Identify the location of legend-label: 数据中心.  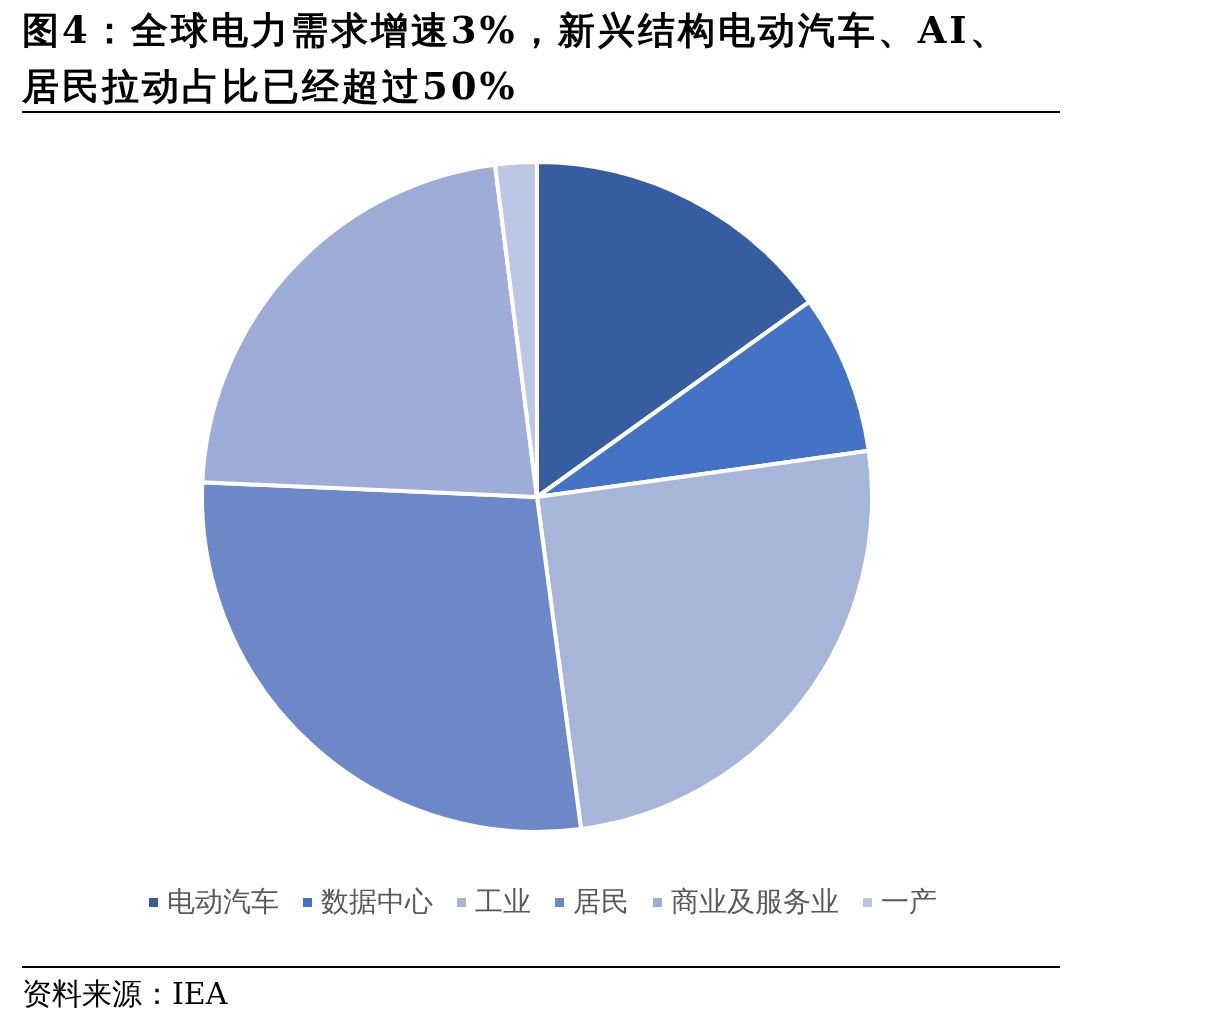
(377, 902).